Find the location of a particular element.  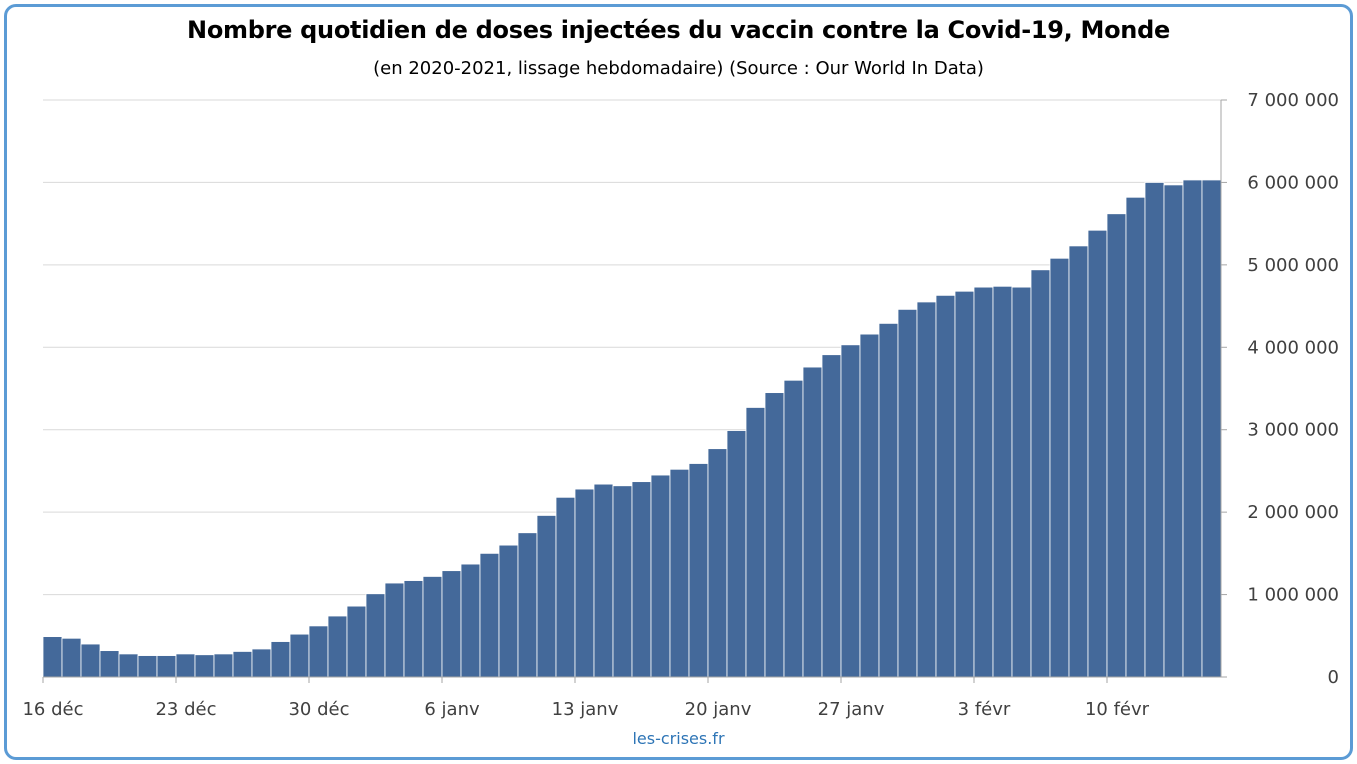

x-tick-label: 3 févr is located at coordinates (984, 709).